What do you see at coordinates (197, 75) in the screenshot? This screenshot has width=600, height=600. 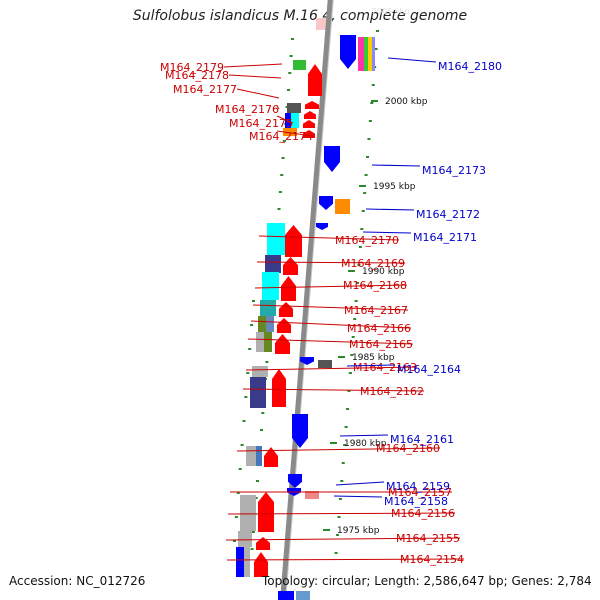 I see `gene-label-left: M164_2178` at bounding box center [197, 75].